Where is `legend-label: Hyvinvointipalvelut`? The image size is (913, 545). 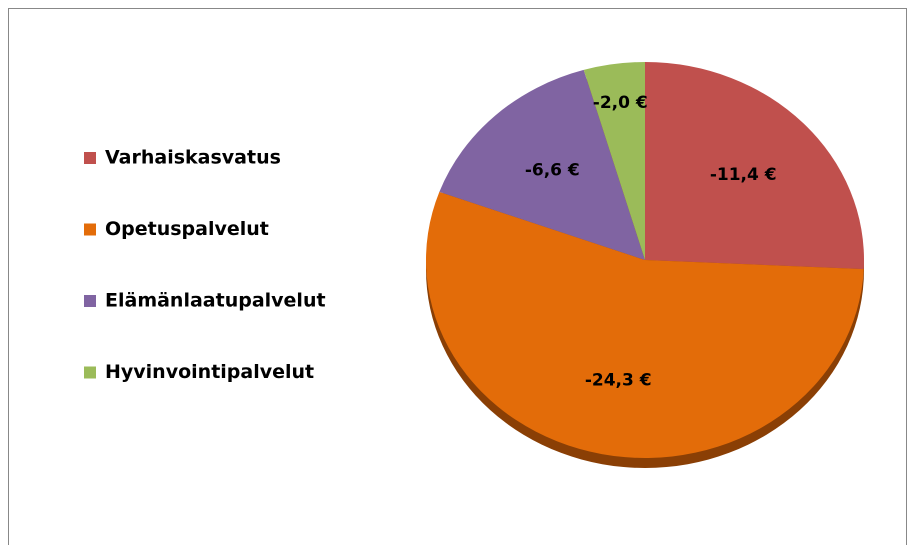 legend-label: Hyvinvointipalvelut is located at coordinates (209, 372).